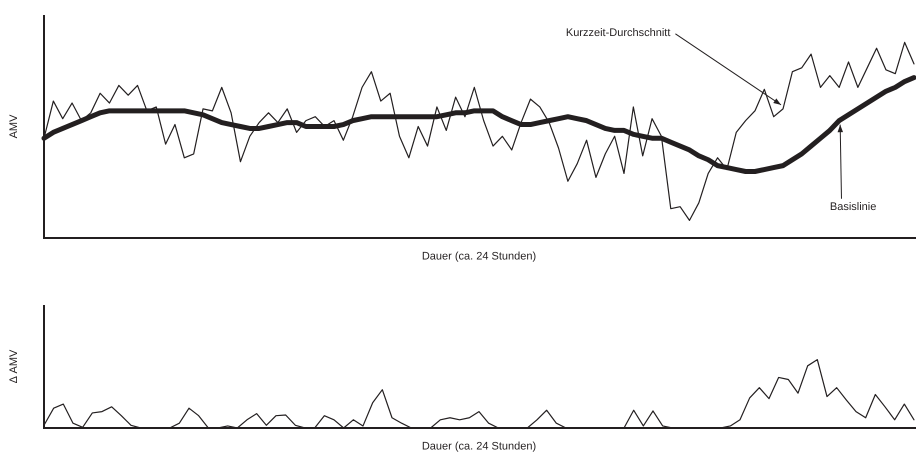  Describe the element at coordinates (14, 366) in the screenshot. I see `y-axis-title: Δ AMV` at that location.